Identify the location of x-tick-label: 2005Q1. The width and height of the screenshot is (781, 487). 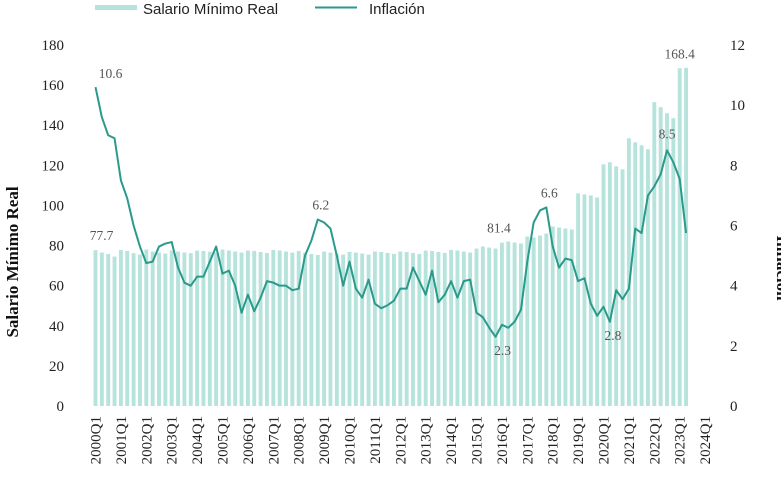
(224, 440).